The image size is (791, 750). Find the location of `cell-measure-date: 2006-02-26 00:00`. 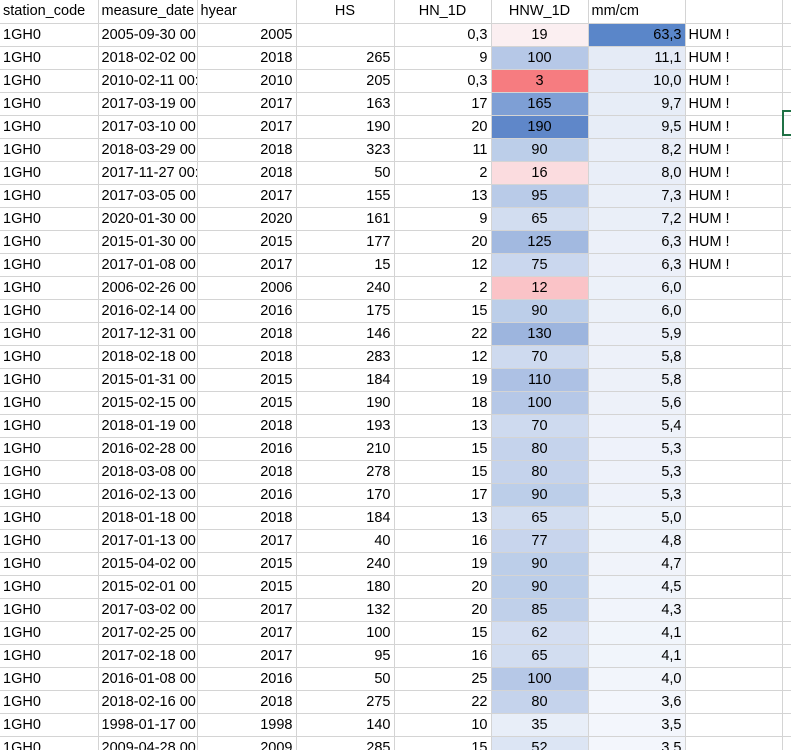

cell-measure-date: 2006-02-26 00:00 is located at coordinates (148, 288).